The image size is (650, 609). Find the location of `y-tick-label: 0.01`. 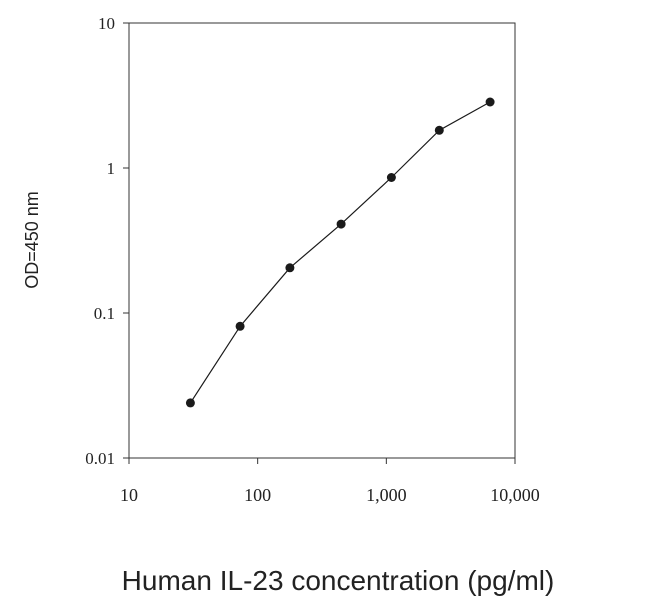

y-tick-label: 0.01 is located at coordinates (100, 458).